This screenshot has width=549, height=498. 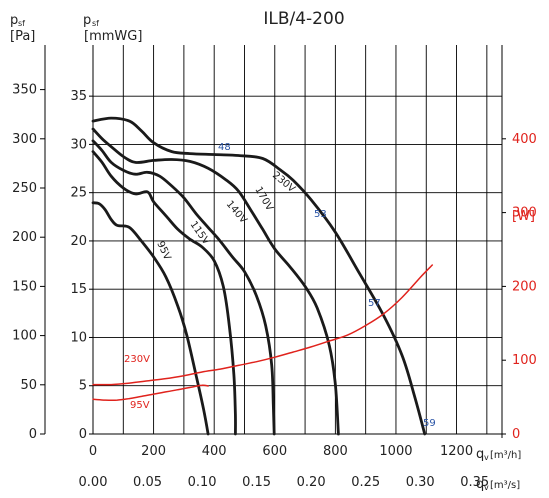 What do you see at coordinates (153, 451) in the screenshot?
I see `x-top-tick-1: 200` at bounding box center [153, 451].